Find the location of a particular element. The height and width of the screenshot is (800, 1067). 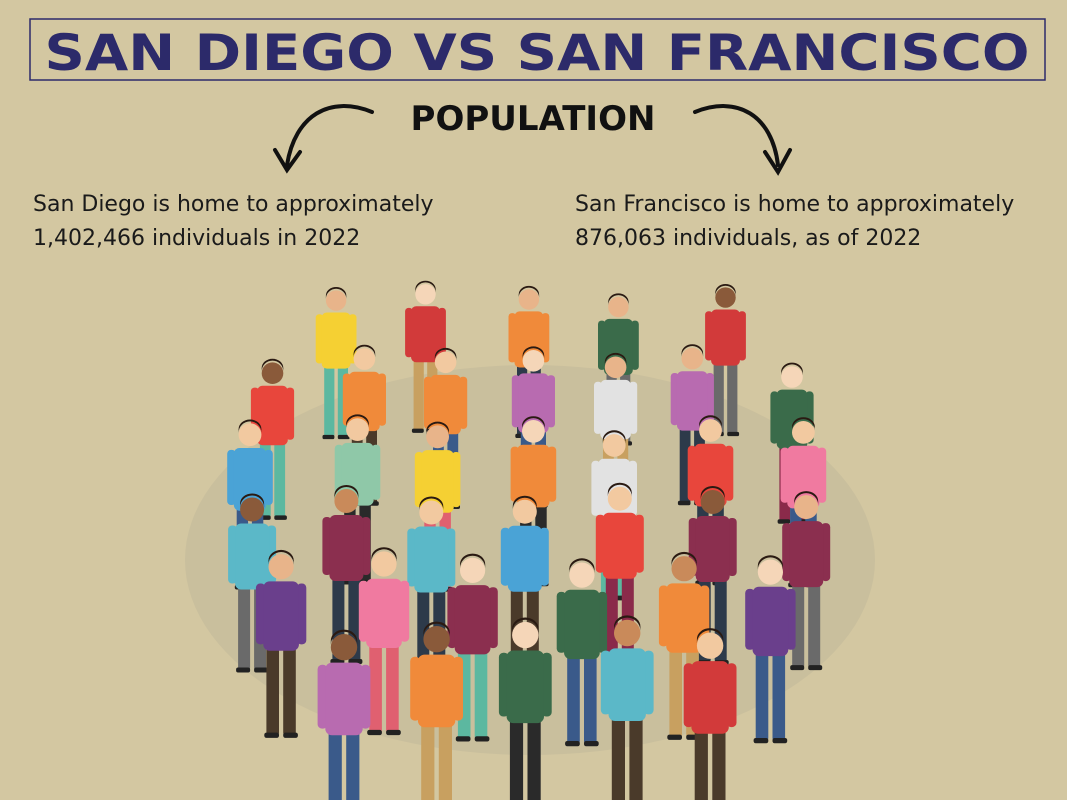

arrow-left-head is located at coordinates (287, 161).